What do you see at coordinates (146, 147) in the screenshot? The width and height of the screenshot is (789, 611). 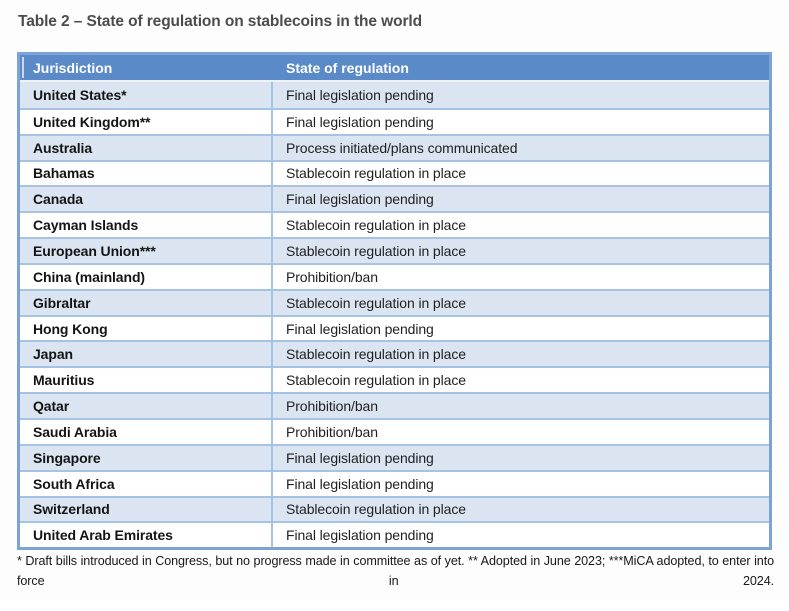 I see `cell-jurisdiction: Australia` at bounding box center [146, 147].